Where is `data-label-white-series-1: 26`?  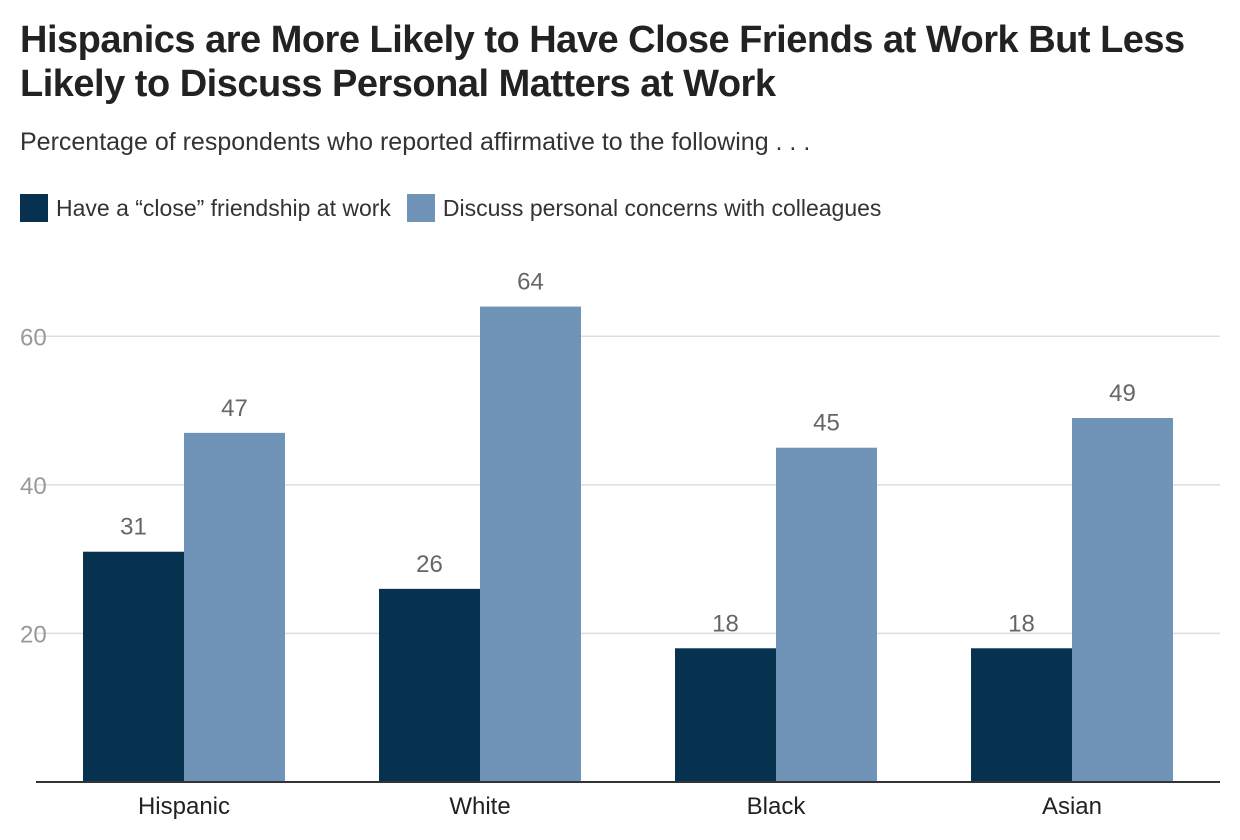
data-label-white-series-1: 26 is located at coordinates (429, 564).